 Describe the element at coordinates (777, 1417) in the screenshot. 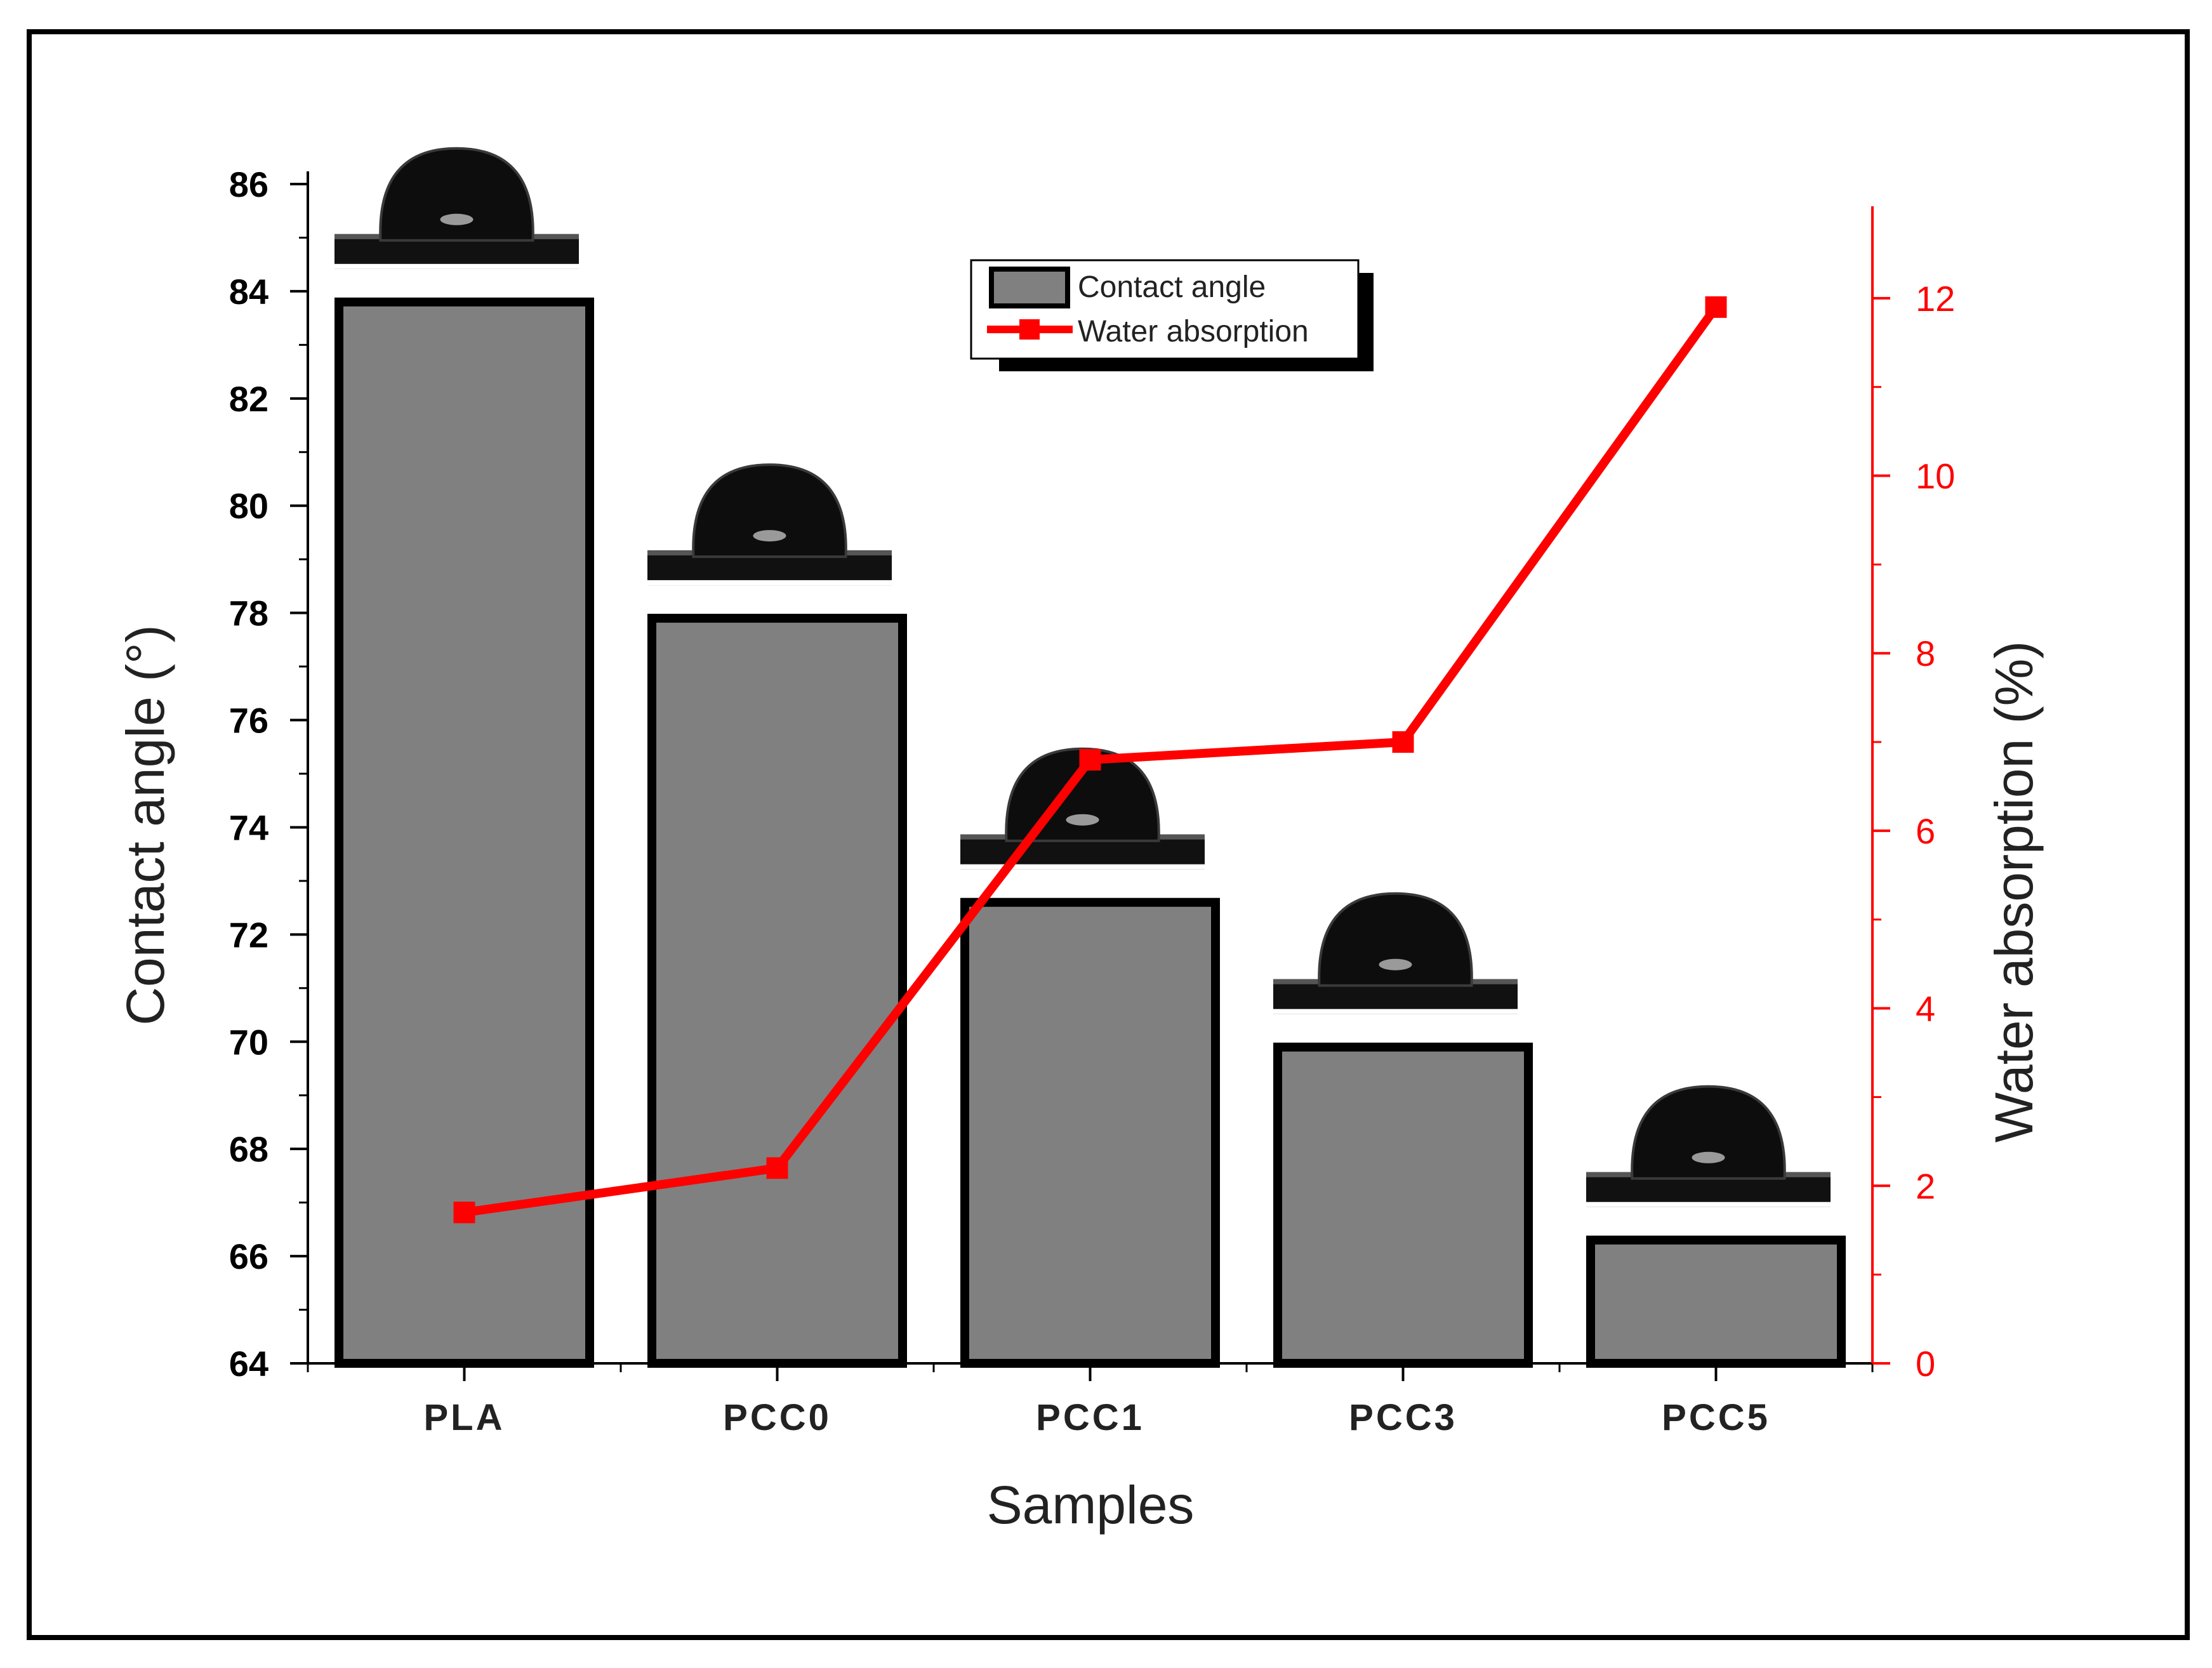

I see `x-tick-label-pcc0: PCC0` at that location.